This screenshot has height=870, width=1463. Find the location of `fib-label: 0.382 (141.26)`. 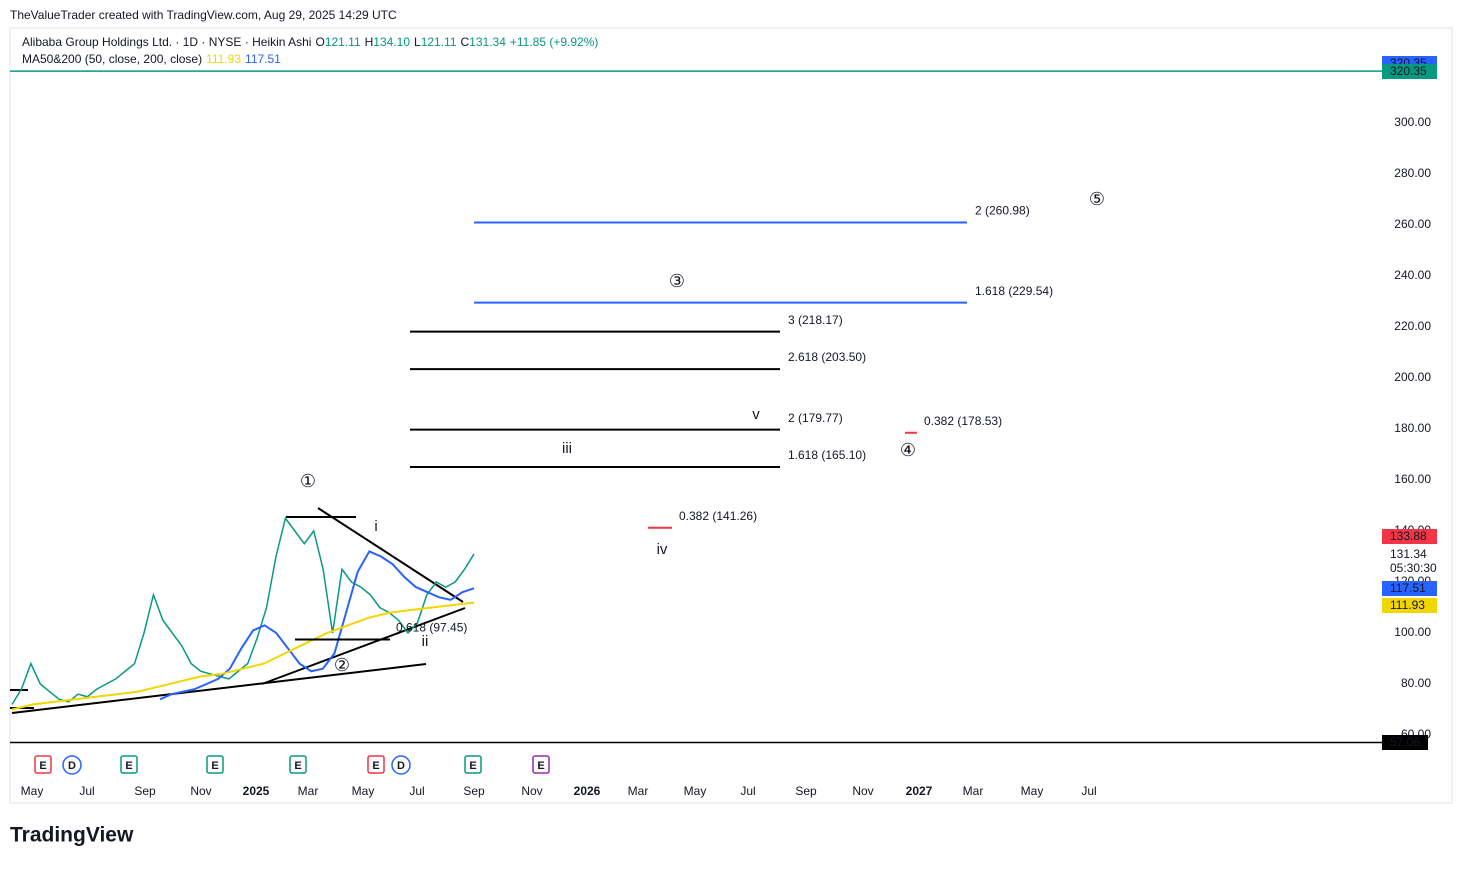

fib-label: 0.382 (141.26) is located at coordinates (718, 516).